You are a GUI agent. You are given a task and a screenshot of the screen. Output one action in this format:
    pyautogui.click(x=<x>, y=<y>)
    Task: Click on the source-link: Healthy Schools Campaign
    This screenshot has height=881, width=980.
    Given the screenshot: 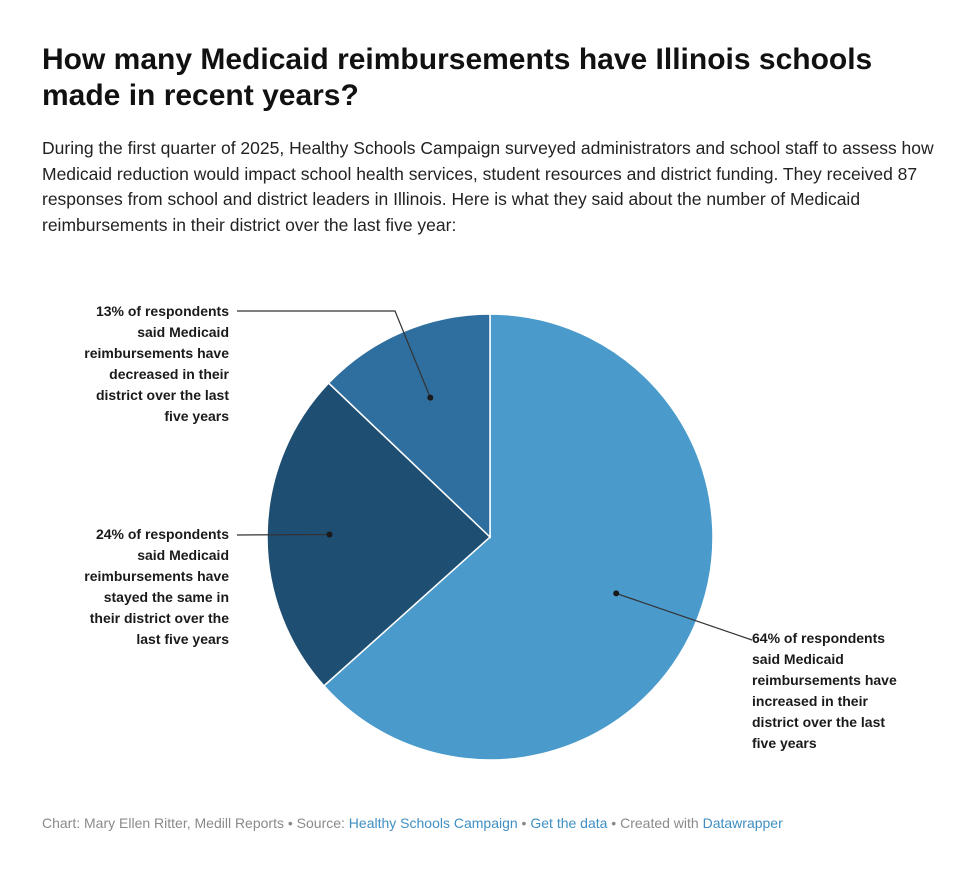 What is the action you would take?
    pyautogui.click(x=433, y=823)
    